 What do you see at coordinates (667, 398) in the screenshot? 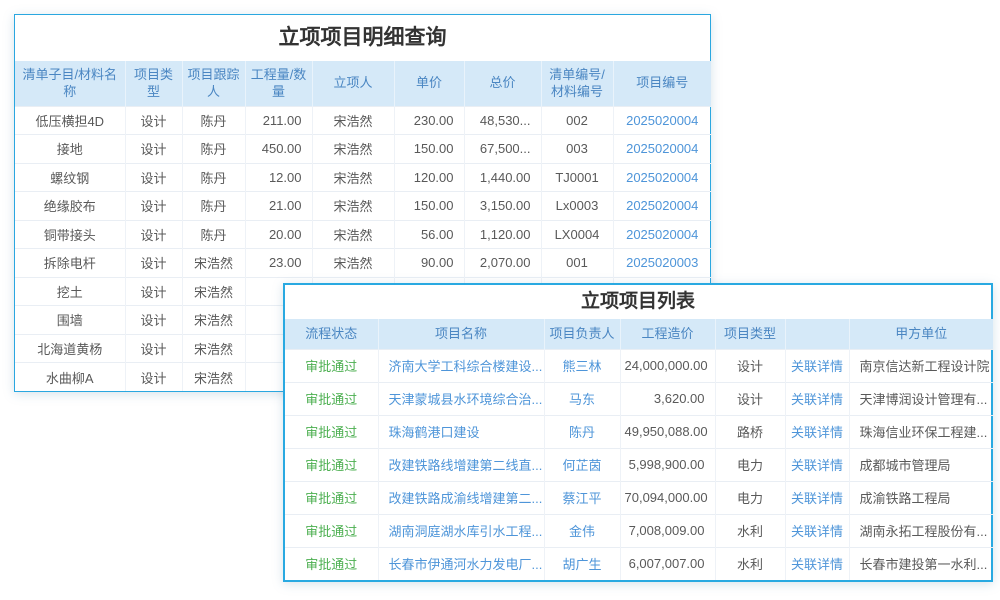
I see `cell-cost: 3,620.00` at bounding box center [667, 398].